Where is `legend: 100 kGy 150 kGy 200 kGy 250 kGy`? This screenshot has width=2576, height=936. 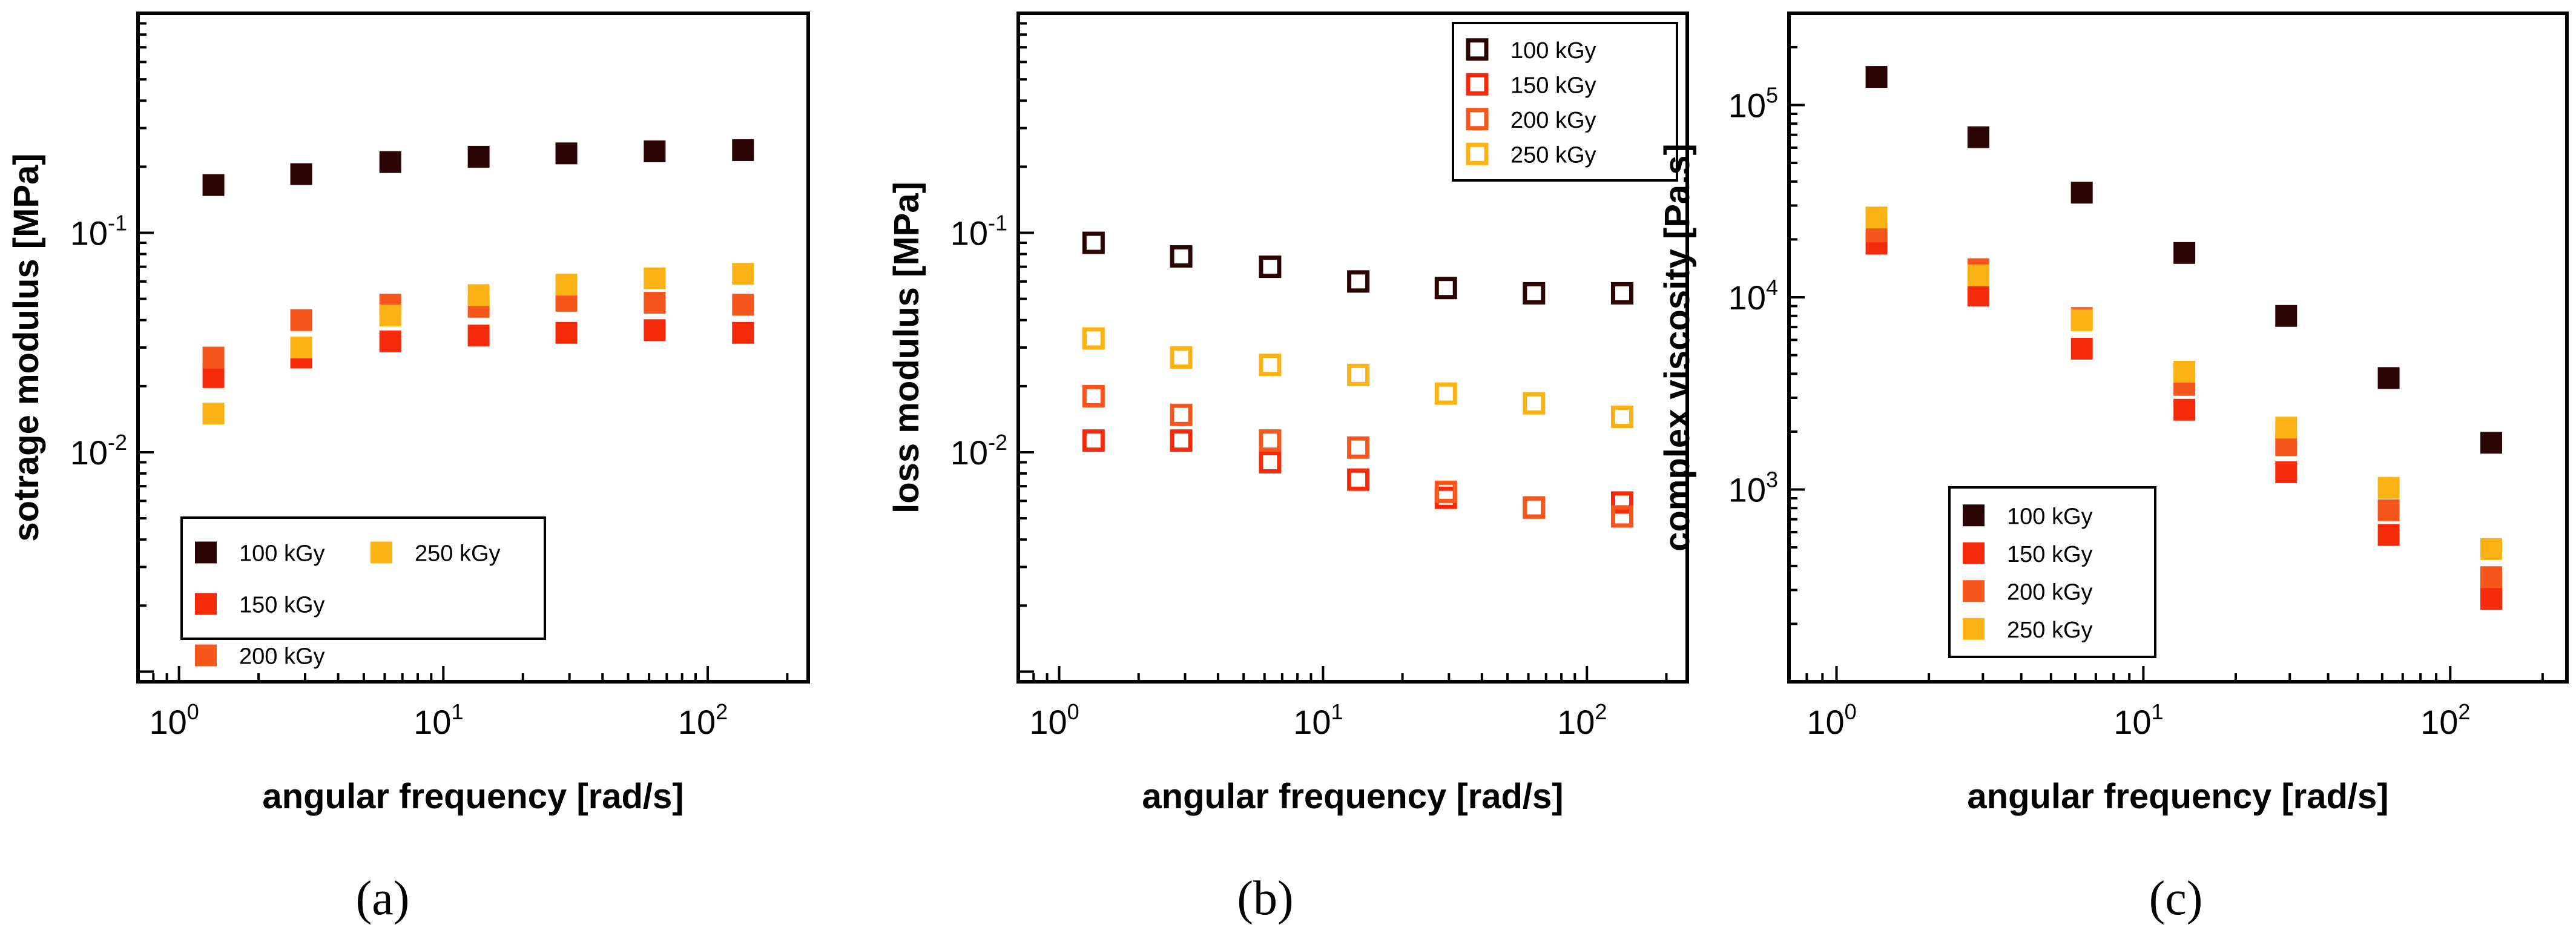
legend: 100 kGy 150 kGy 200 kGy 250 kGy is located at coordinates (363, 593).